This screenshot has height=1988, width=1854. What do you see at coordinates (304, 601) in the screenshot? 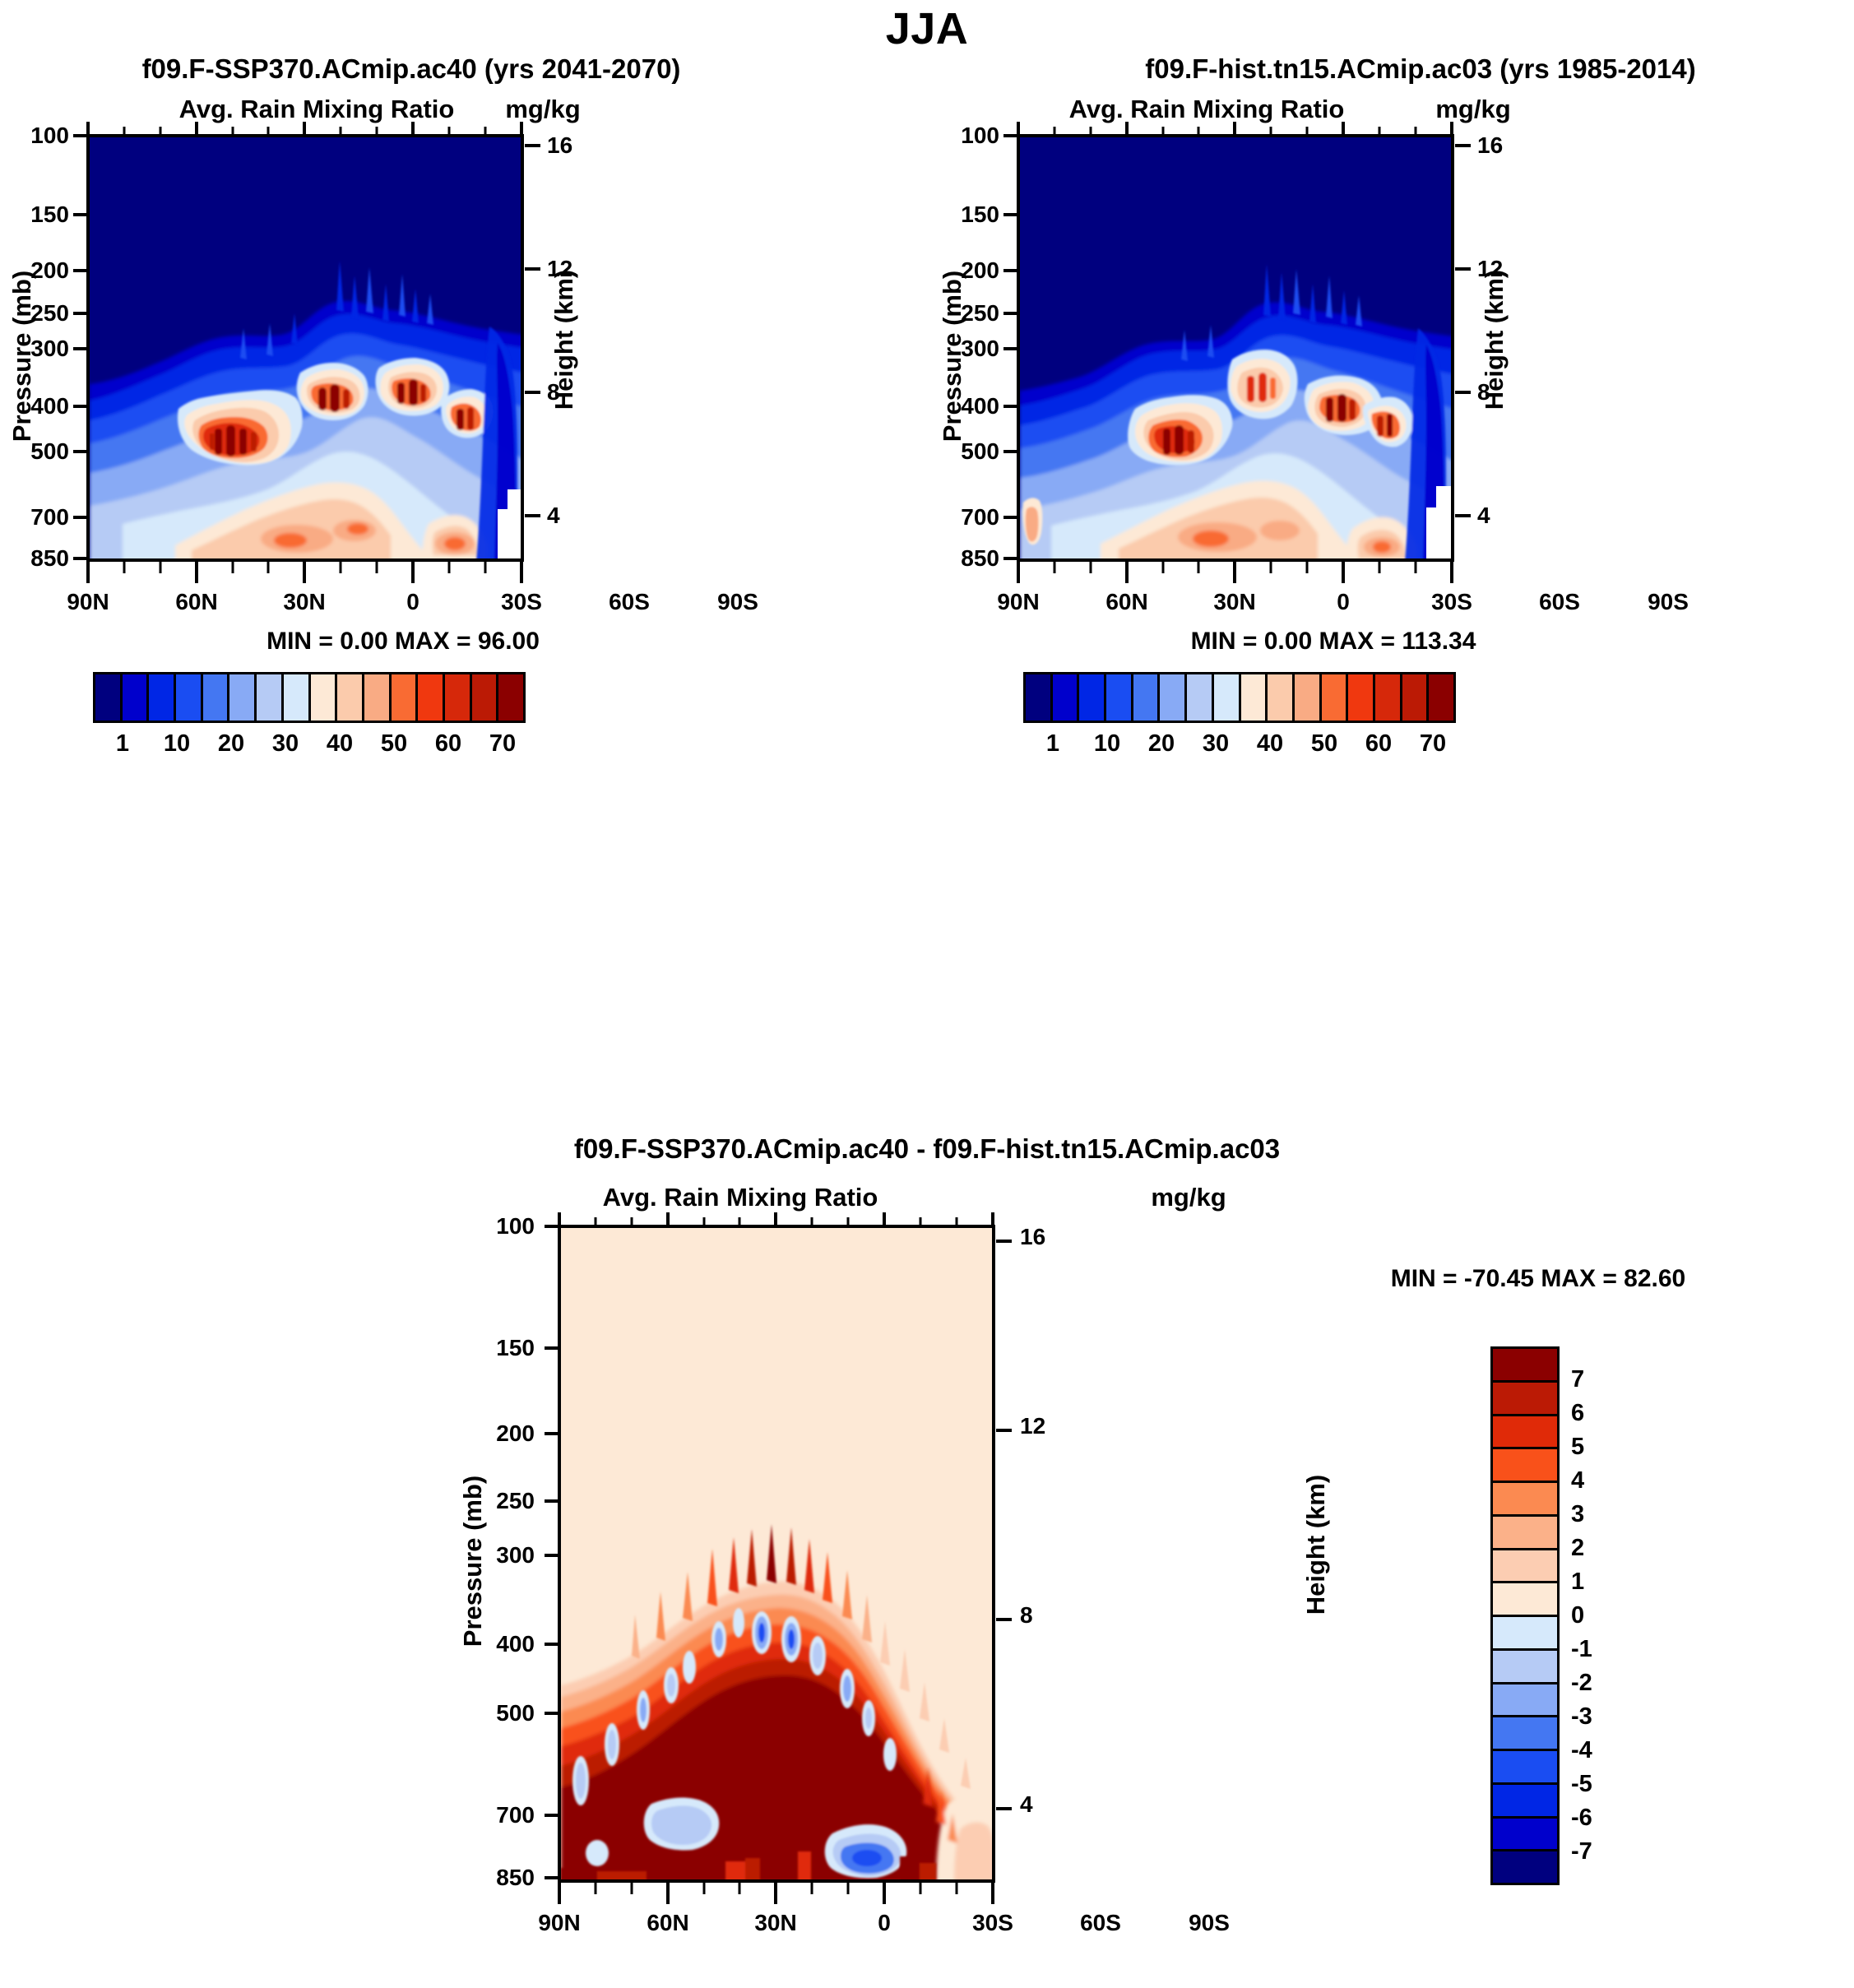
I see `xtick-30N: 30N` at bounding box center [304, 601].